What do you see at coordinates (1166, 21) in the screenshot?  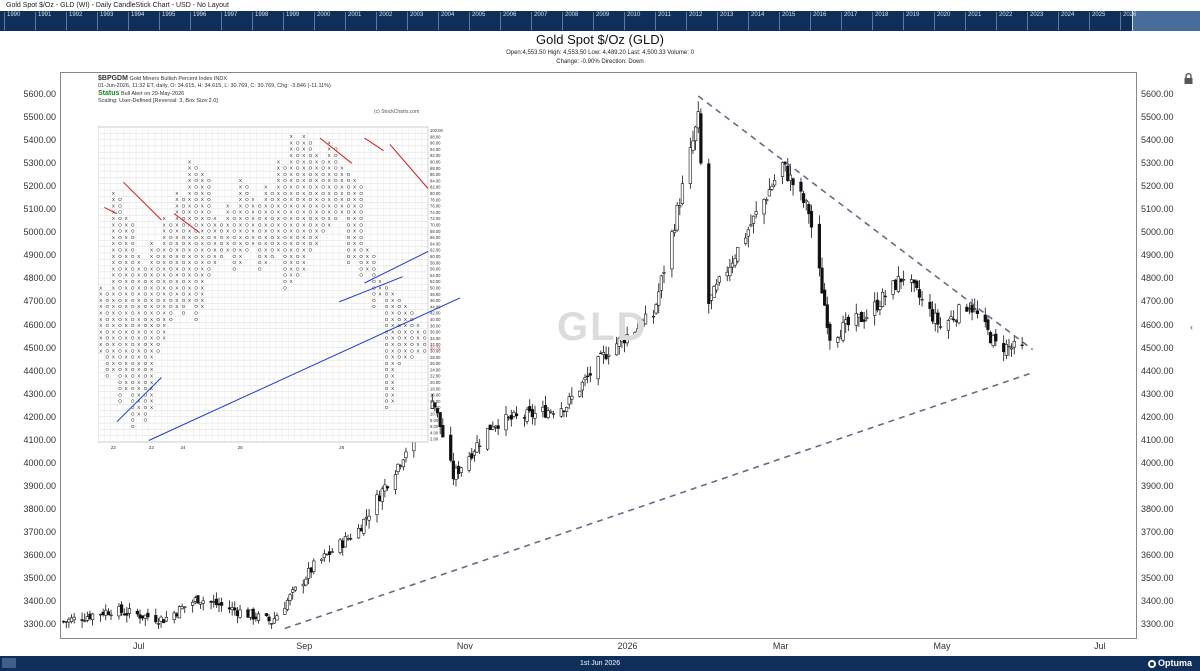 I see `navigator-selection` at bounding box center [1166, 21].